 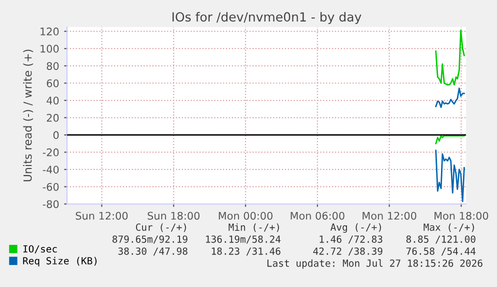 What do you see at coordinates (243, 239) in the screenshot?
I see `text: 136.19m/58.24` at bounding box center [243, 239].